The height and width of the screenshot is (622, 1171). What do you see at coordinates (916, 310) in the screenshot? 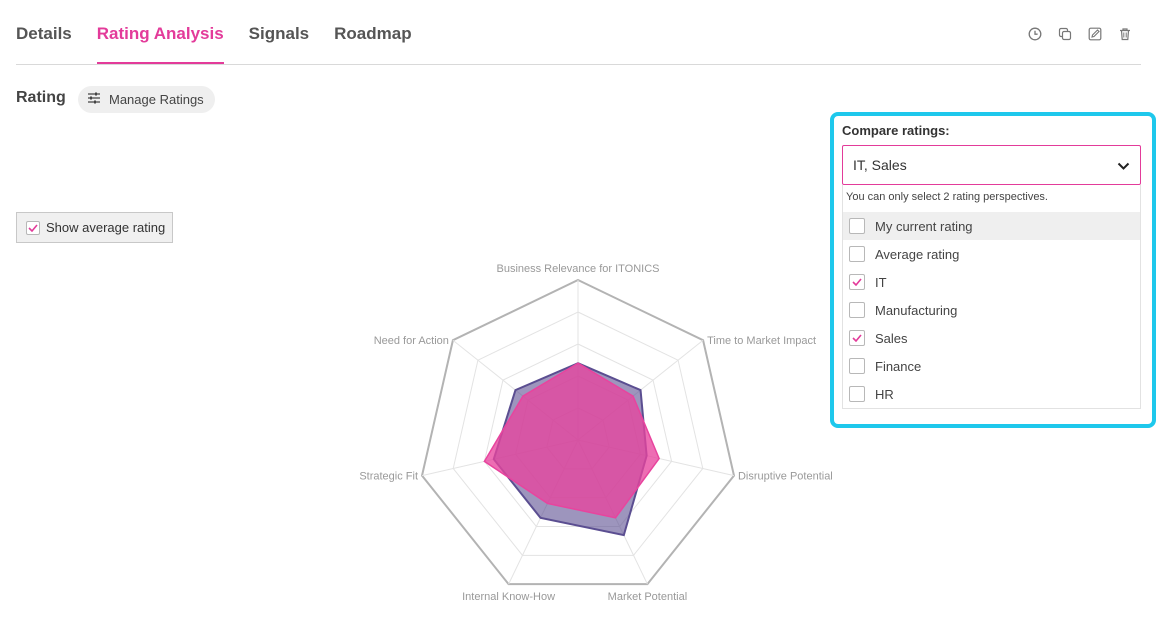
I see `option-label: Manufacturing` at bounding box center [916, 310].